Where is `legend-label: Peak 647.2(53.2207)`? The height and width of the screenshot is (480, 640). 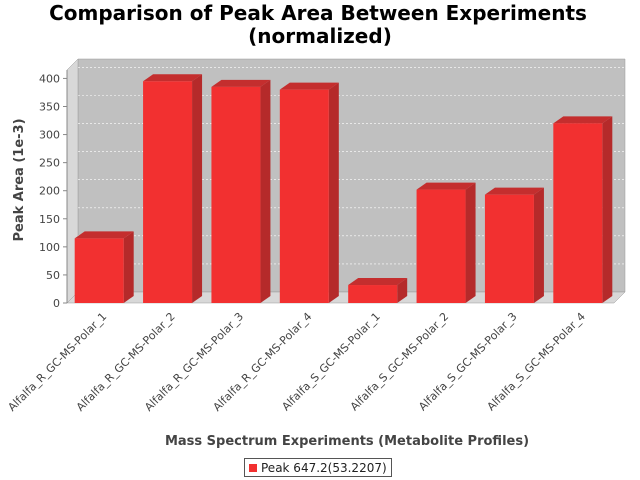
legend-label: Peak 647.2(53.2207) is located at coordinates (324, 467).